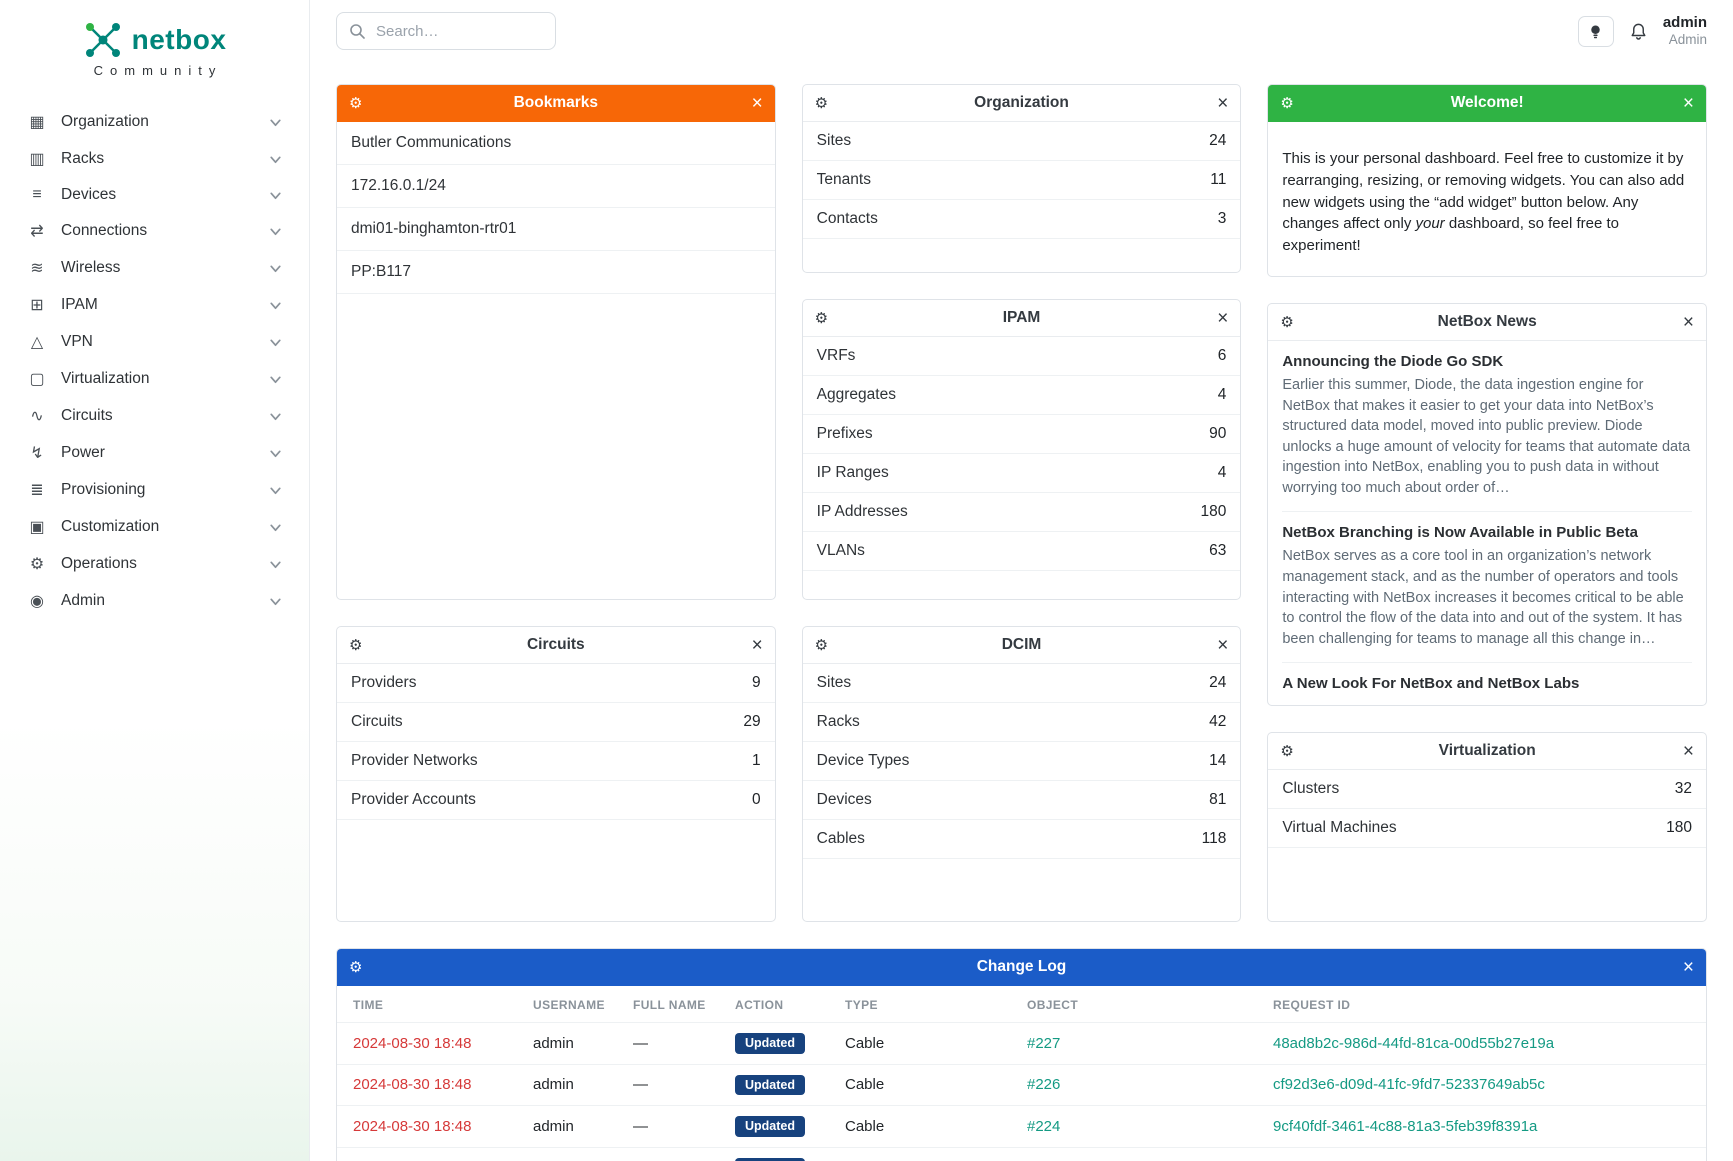 The width and height of the screenshot is (1733, 1161). I want to click on changelog-time-link: 2024-08-30 18:47, so click(412, 1160).